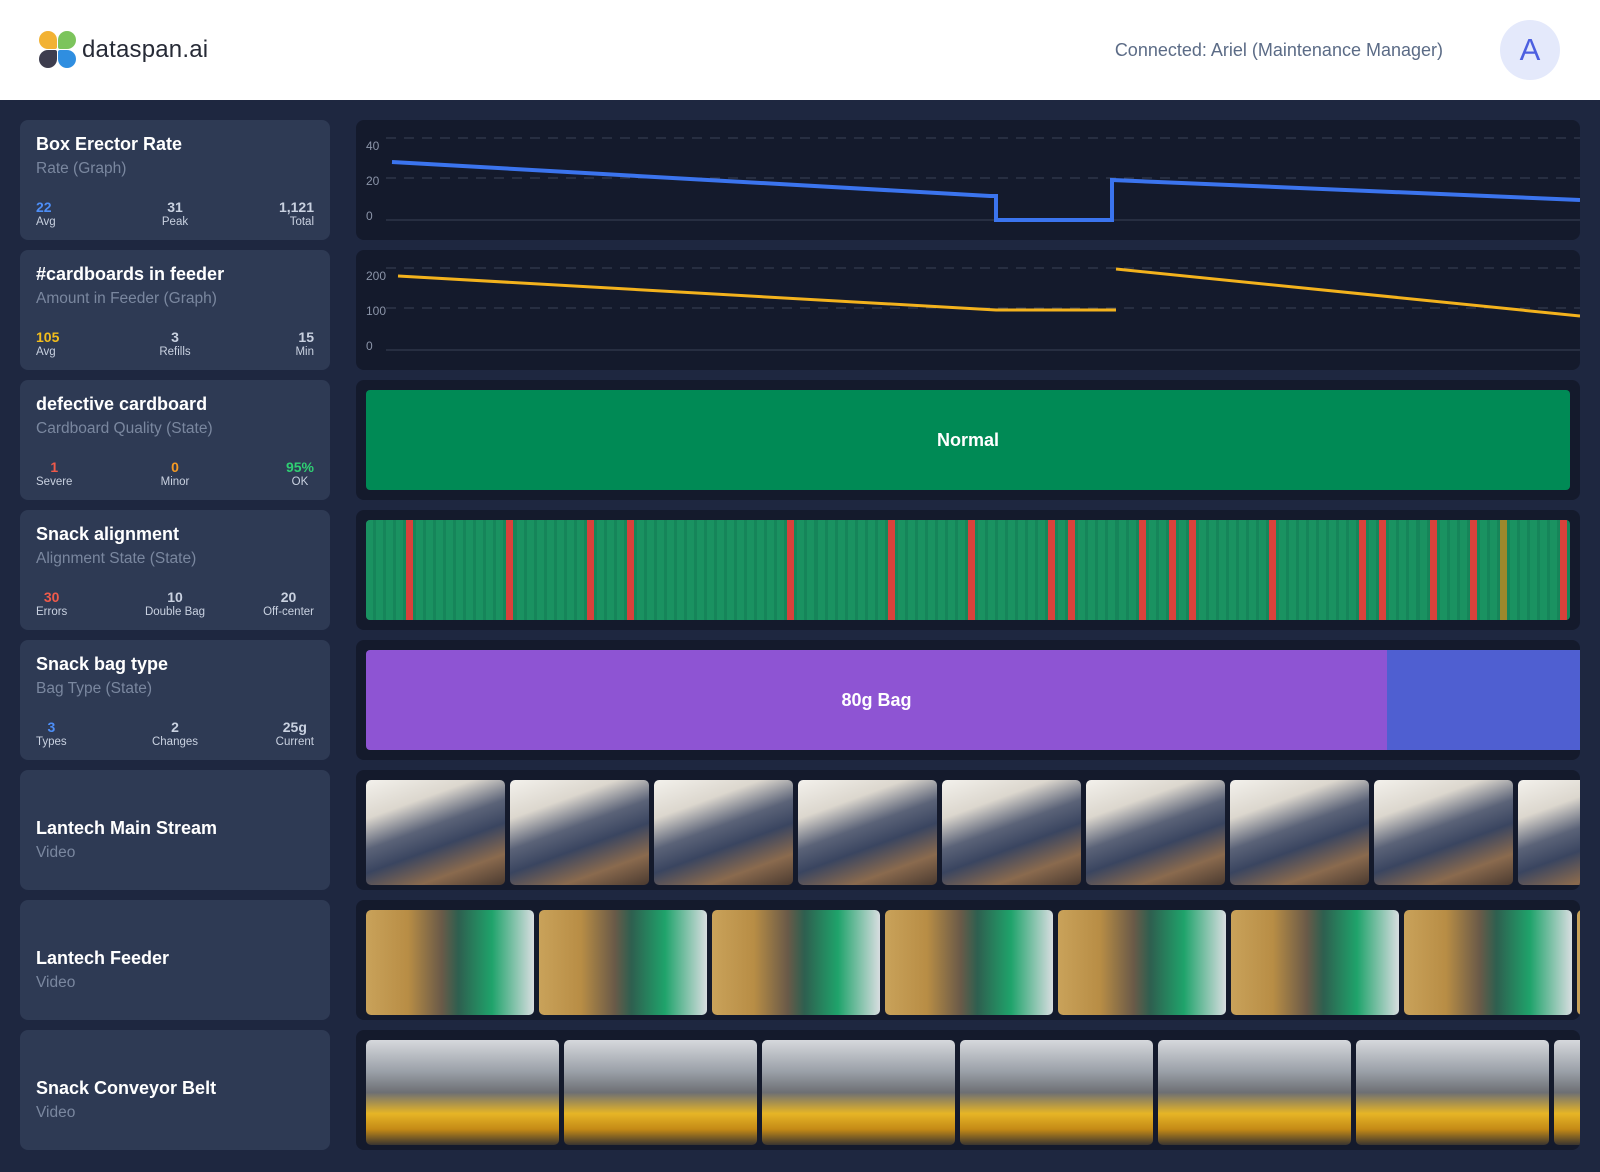 The width and height of the screenshot is (1600, 1172). Describe the element at coordinates (968, 180) in the screenshot. I see `rate-graph-panel: 40 20 0` at that location.